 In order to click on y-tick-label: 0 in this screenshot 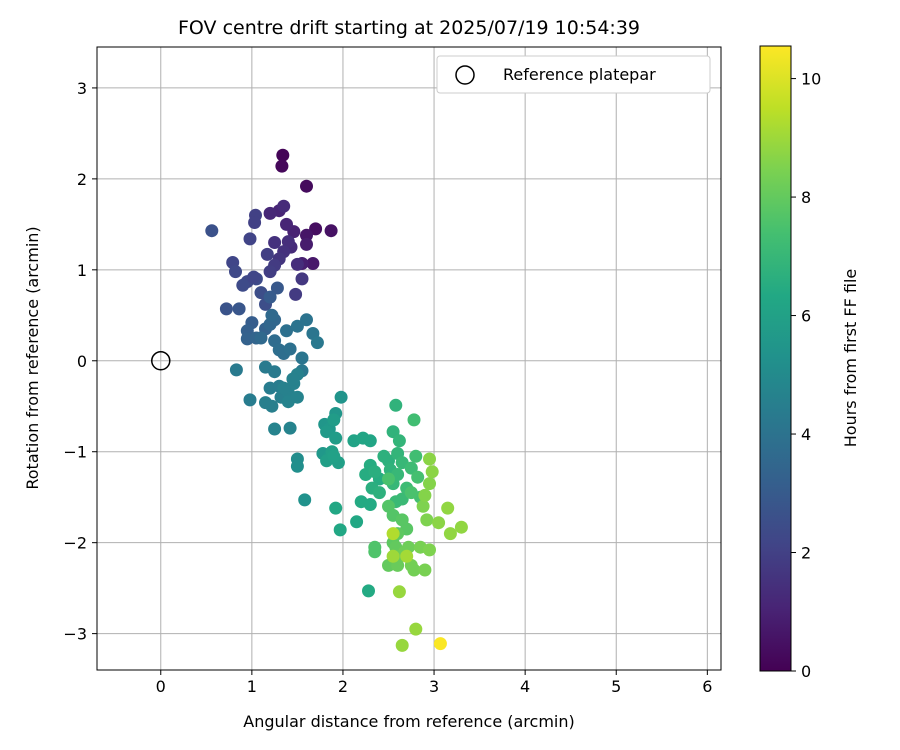, I will do `click(82, 361)`.